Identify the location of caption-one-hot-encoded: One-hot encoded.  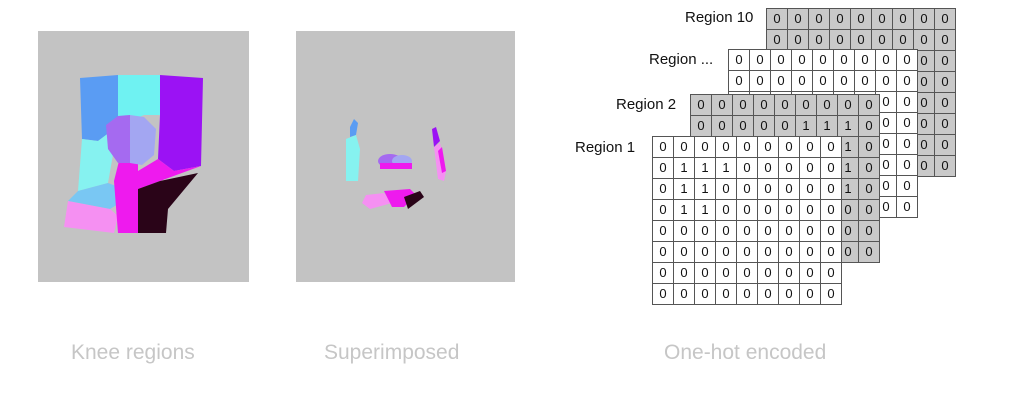
(745, 353).